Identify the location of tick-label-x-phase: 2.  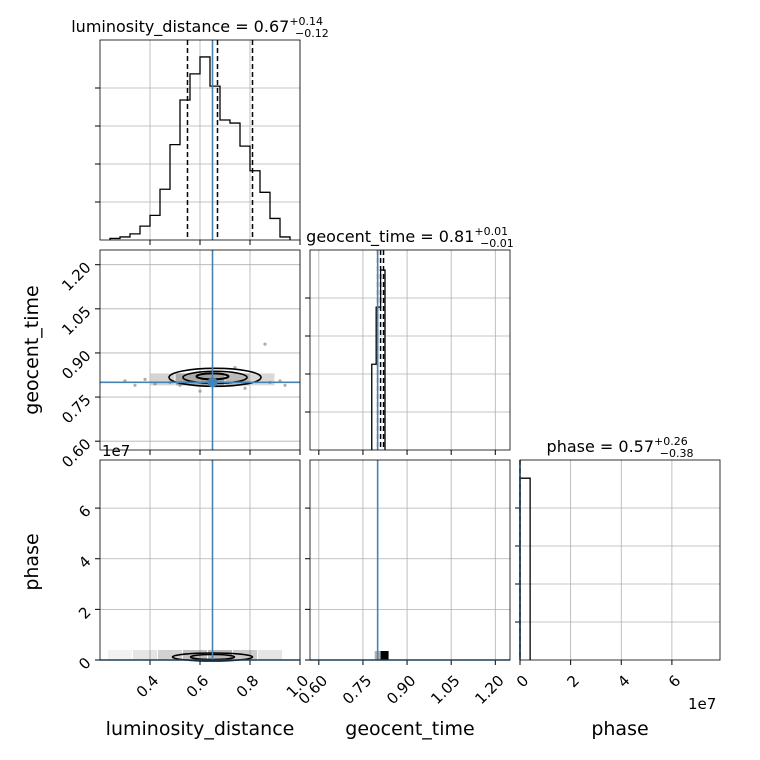
(573, 681).